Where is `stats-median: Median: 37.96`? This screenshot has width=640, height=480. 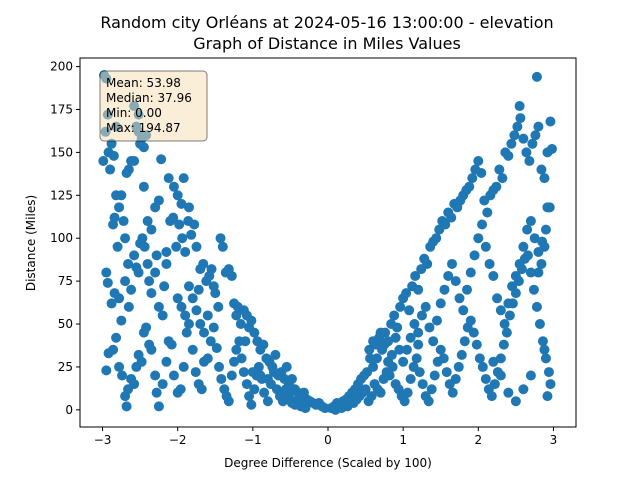
stats-median: Median: 37.96 is located at coordinates (149, 98).